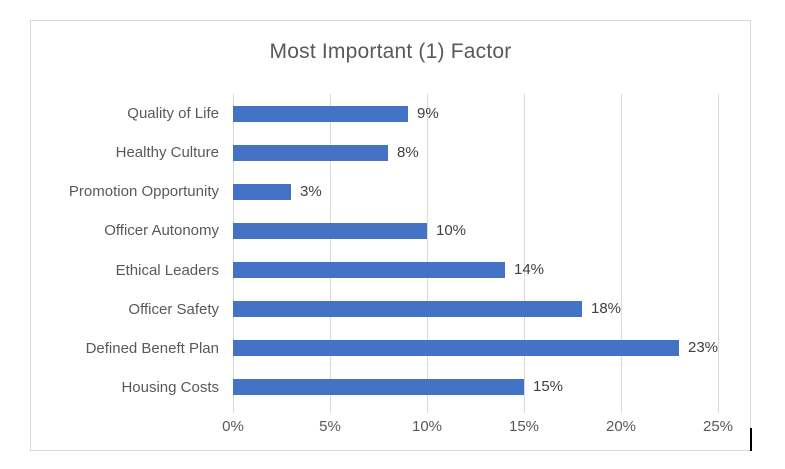  I want to click on bar-value-label: 23%, so click(703, 347).